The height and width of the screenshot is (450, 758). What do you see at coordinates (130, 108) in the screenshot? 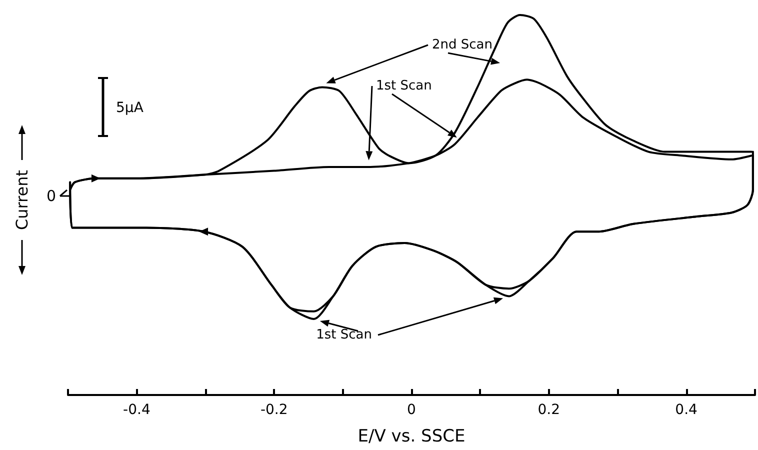
I see `annotation: 5μA` at bounding box center [130, 108].